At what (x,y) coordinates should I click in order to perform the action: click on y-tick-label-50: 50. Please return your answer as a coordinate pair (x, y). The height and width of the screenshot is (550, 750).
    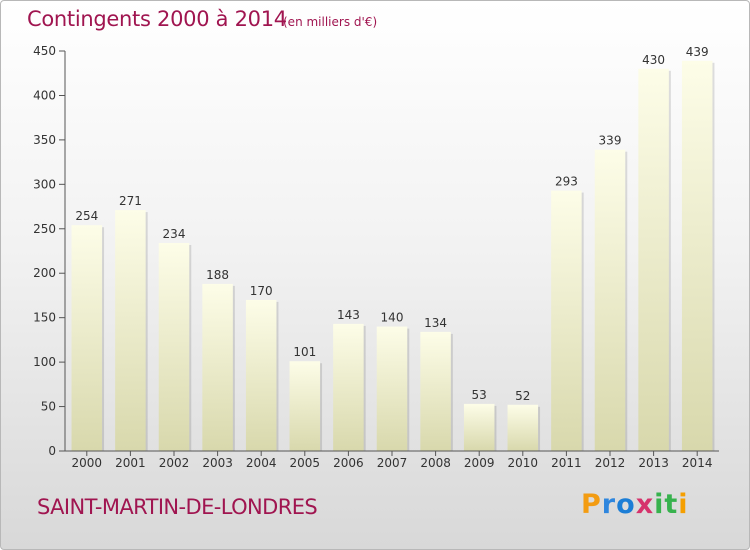
    Looking at the image, I should click on (48, 407).